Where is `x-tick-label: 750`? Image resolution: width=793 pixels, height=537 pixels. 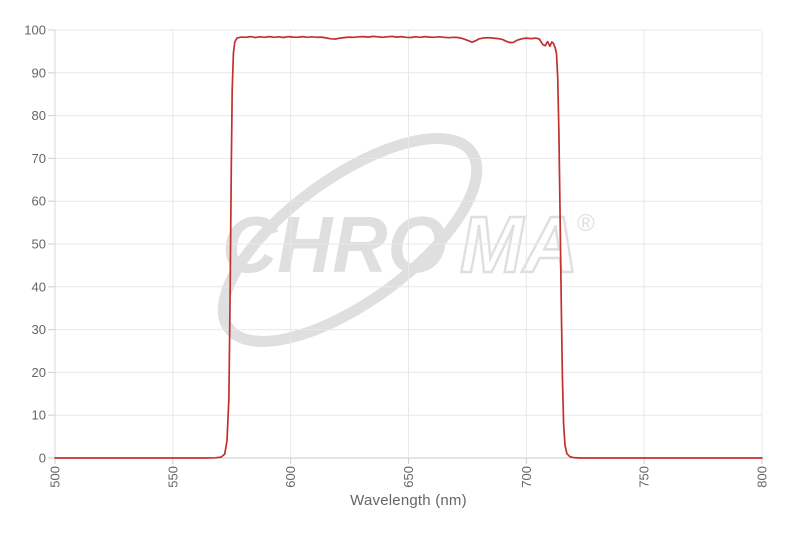
x-tick-label: 750 is located at coordinates (644, 477).